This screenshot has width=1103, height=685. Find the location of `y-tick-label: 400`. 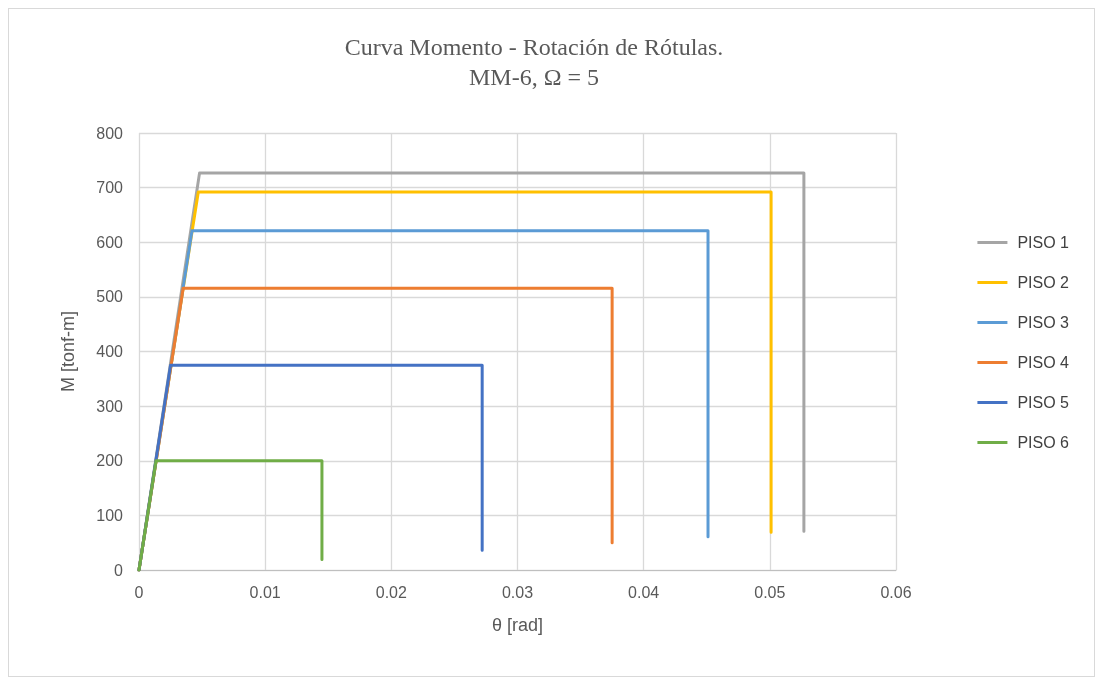

y-tick-label: 400 is located at coordinates (110, 351).